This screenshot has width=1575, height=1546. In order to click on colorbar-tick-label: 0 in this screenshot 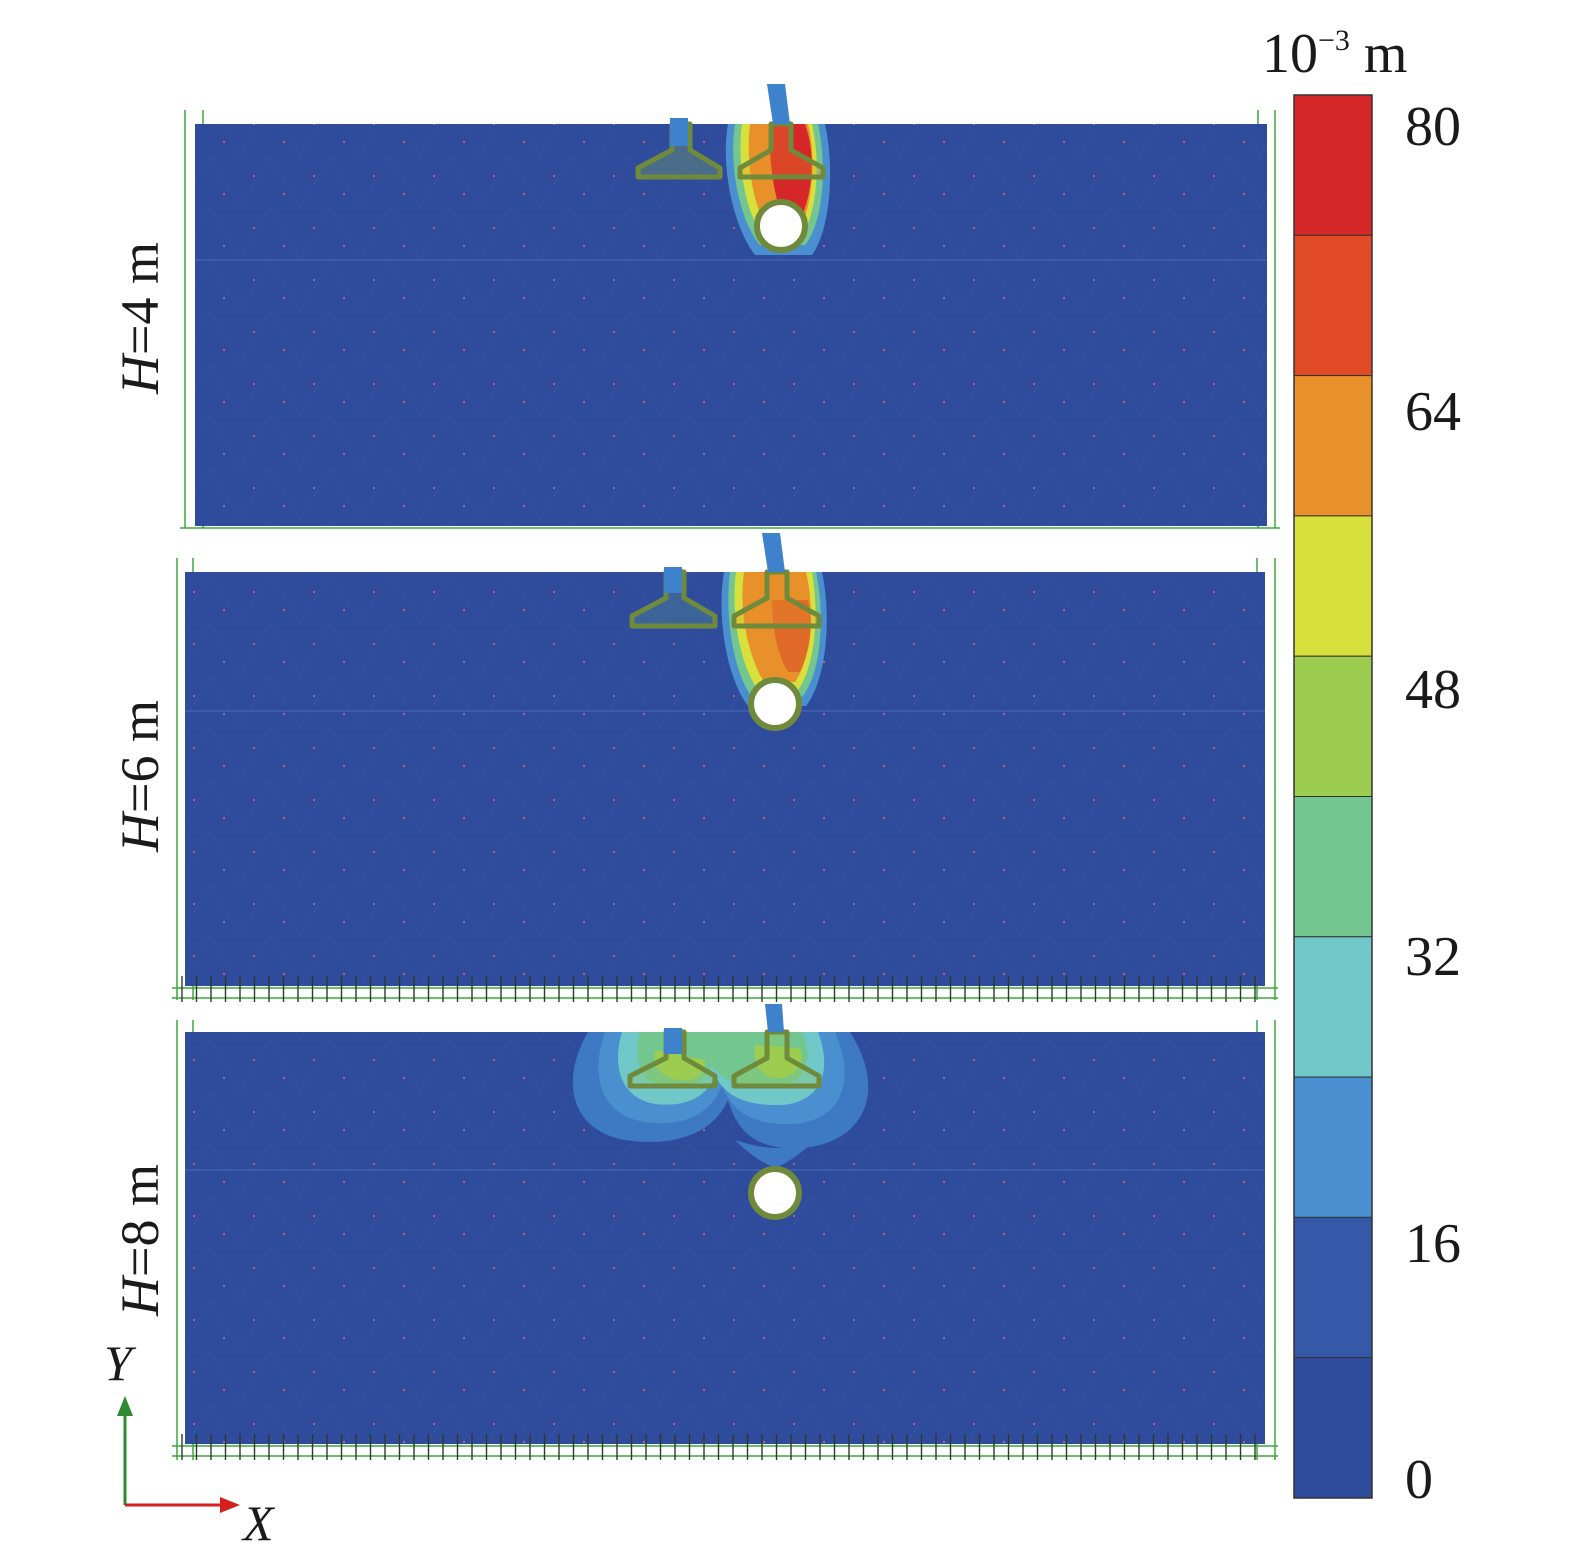, I will do `click(1419, 1480)`.